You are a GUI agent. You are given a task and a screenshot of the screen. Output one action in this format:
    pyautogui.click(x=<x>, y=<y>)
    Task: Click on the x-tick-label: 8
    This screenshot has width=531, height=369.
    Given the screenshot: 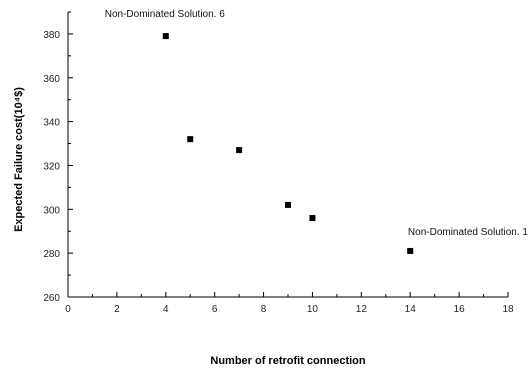 What is the action you would take?
    pyautogui.click(x=264, y=309)
    